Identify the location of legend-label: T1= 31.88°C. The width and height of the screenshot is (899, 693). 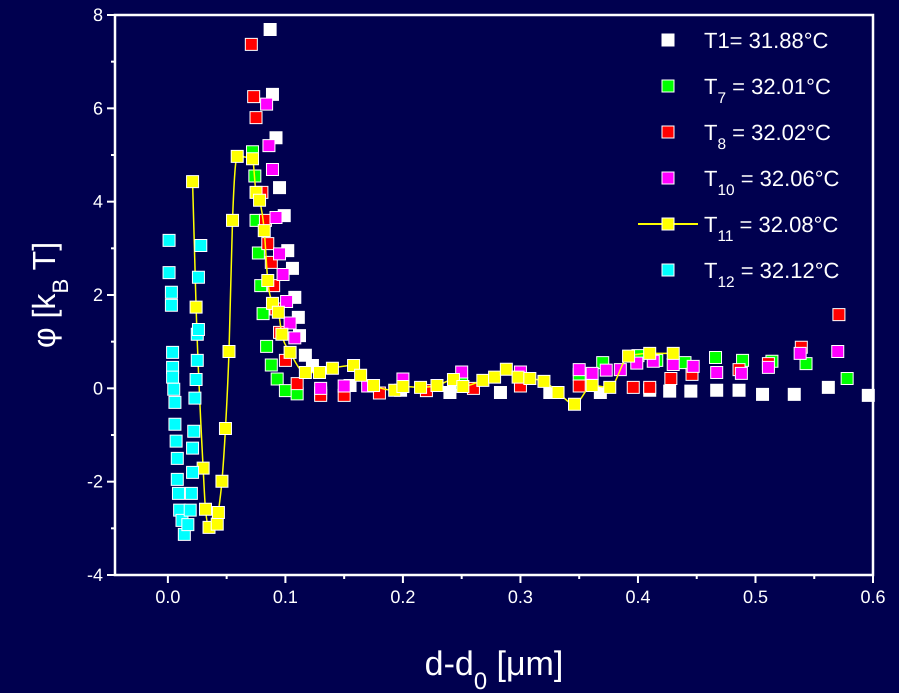
(766, 40).